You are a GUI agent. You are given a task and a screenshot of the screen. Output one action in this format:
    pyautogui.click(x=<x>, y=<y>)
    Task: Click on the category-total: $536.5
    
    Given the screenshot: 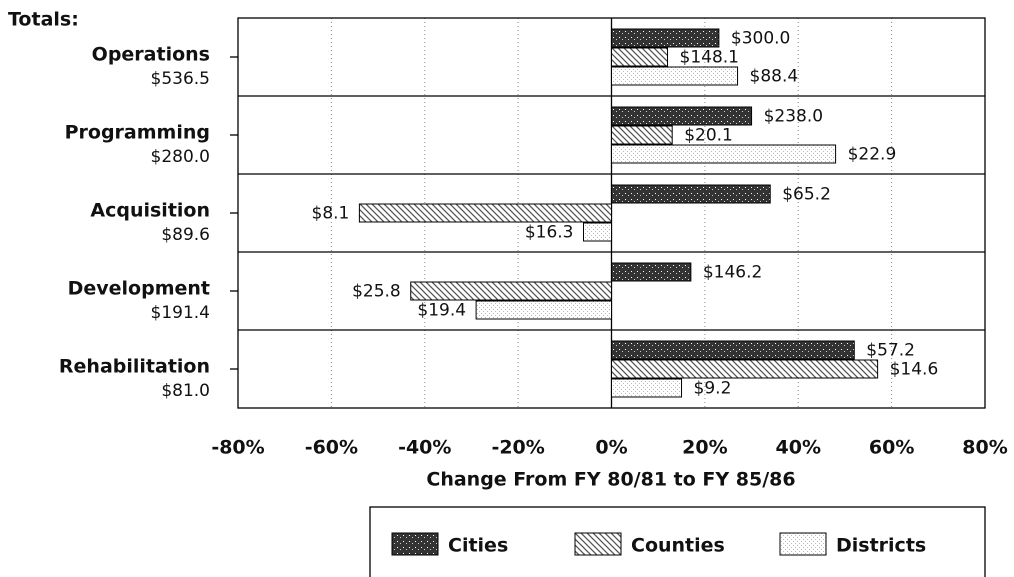 What is the action you would take?
    pyautogui.click(x=180, y=79)
    